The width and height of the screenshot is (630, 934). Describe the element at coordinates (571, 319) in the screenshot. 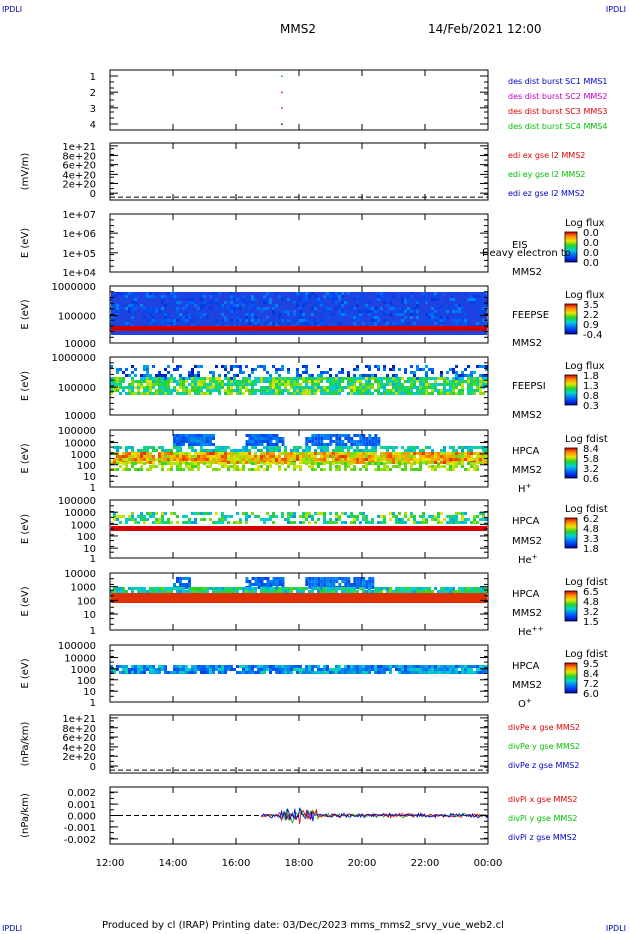

I see `colorbar` at that location.